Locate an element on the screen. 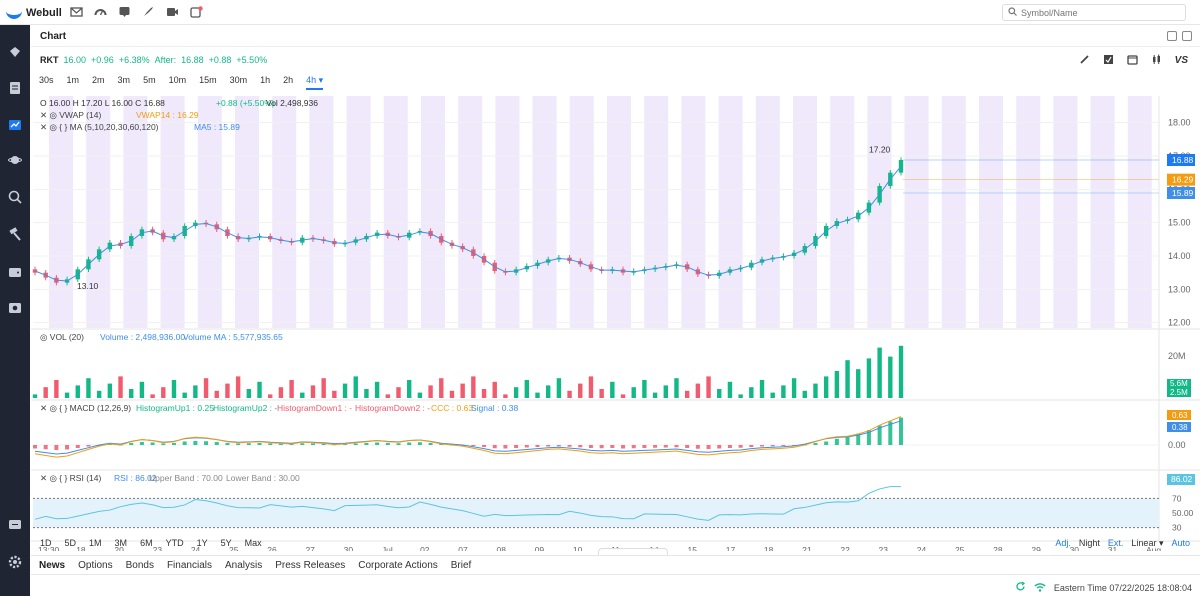 This screenshot has height=596, width=1200. range-1m: 1M is located at coordinates (95, 543).